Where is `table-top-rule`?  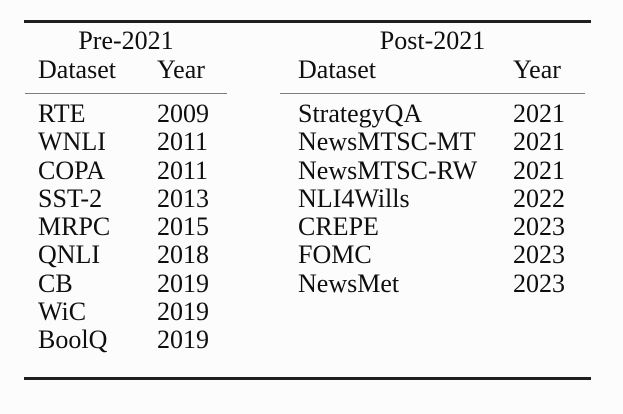
table-top-rule is located at coordinates (307, 21).